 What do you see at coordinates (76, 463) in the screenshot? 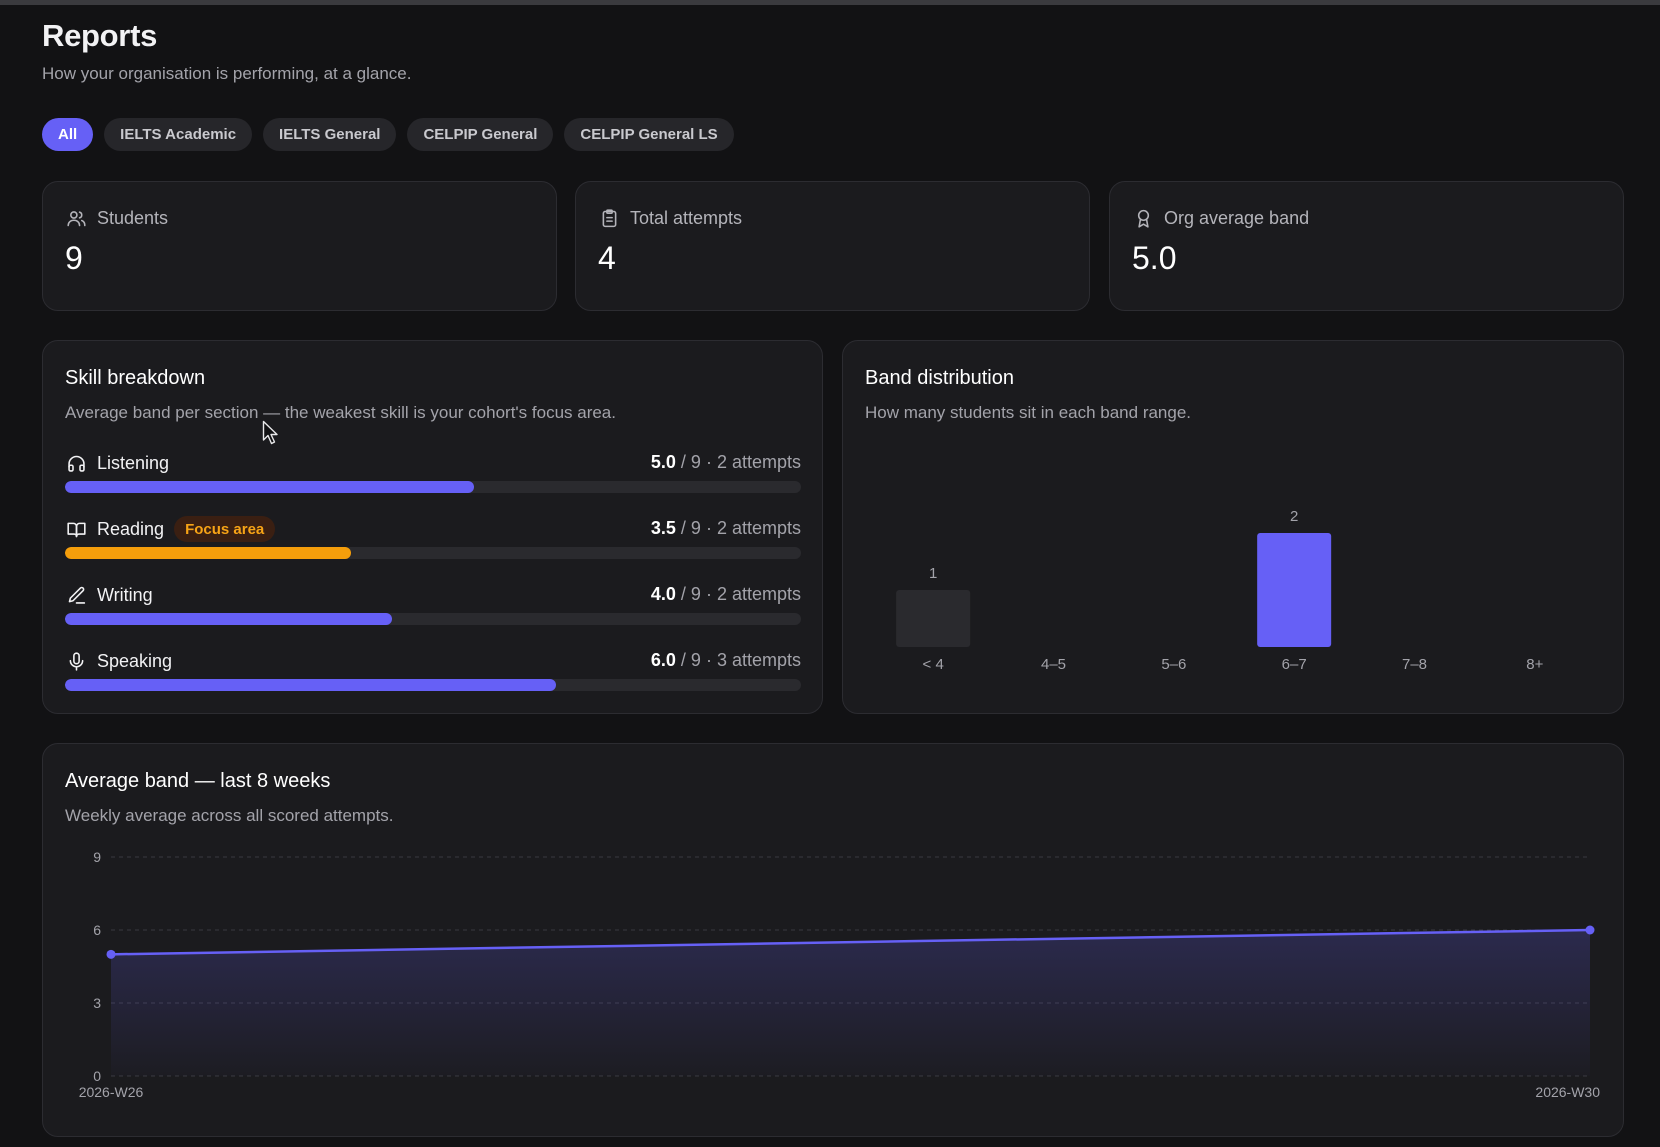
I see `headphones-icon` at bounding box center [76, 463].